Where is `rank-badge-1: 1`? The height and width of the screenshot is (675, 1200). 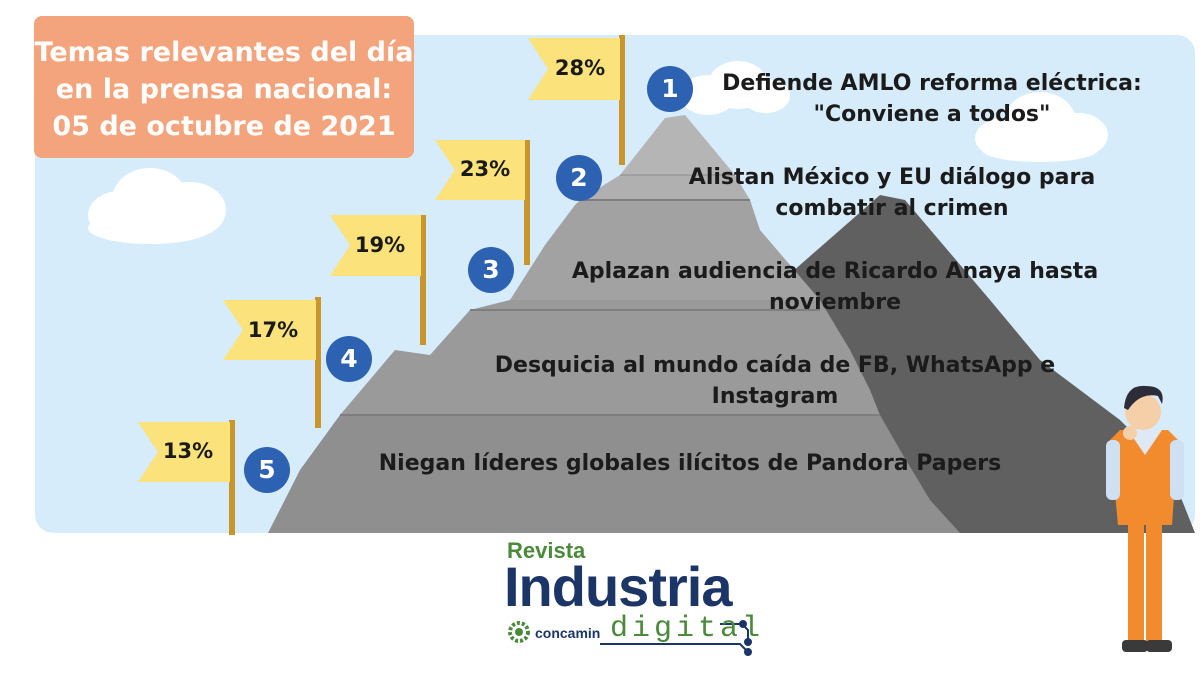 rank-badge-1: 1 is located at coordinates (670, 89).